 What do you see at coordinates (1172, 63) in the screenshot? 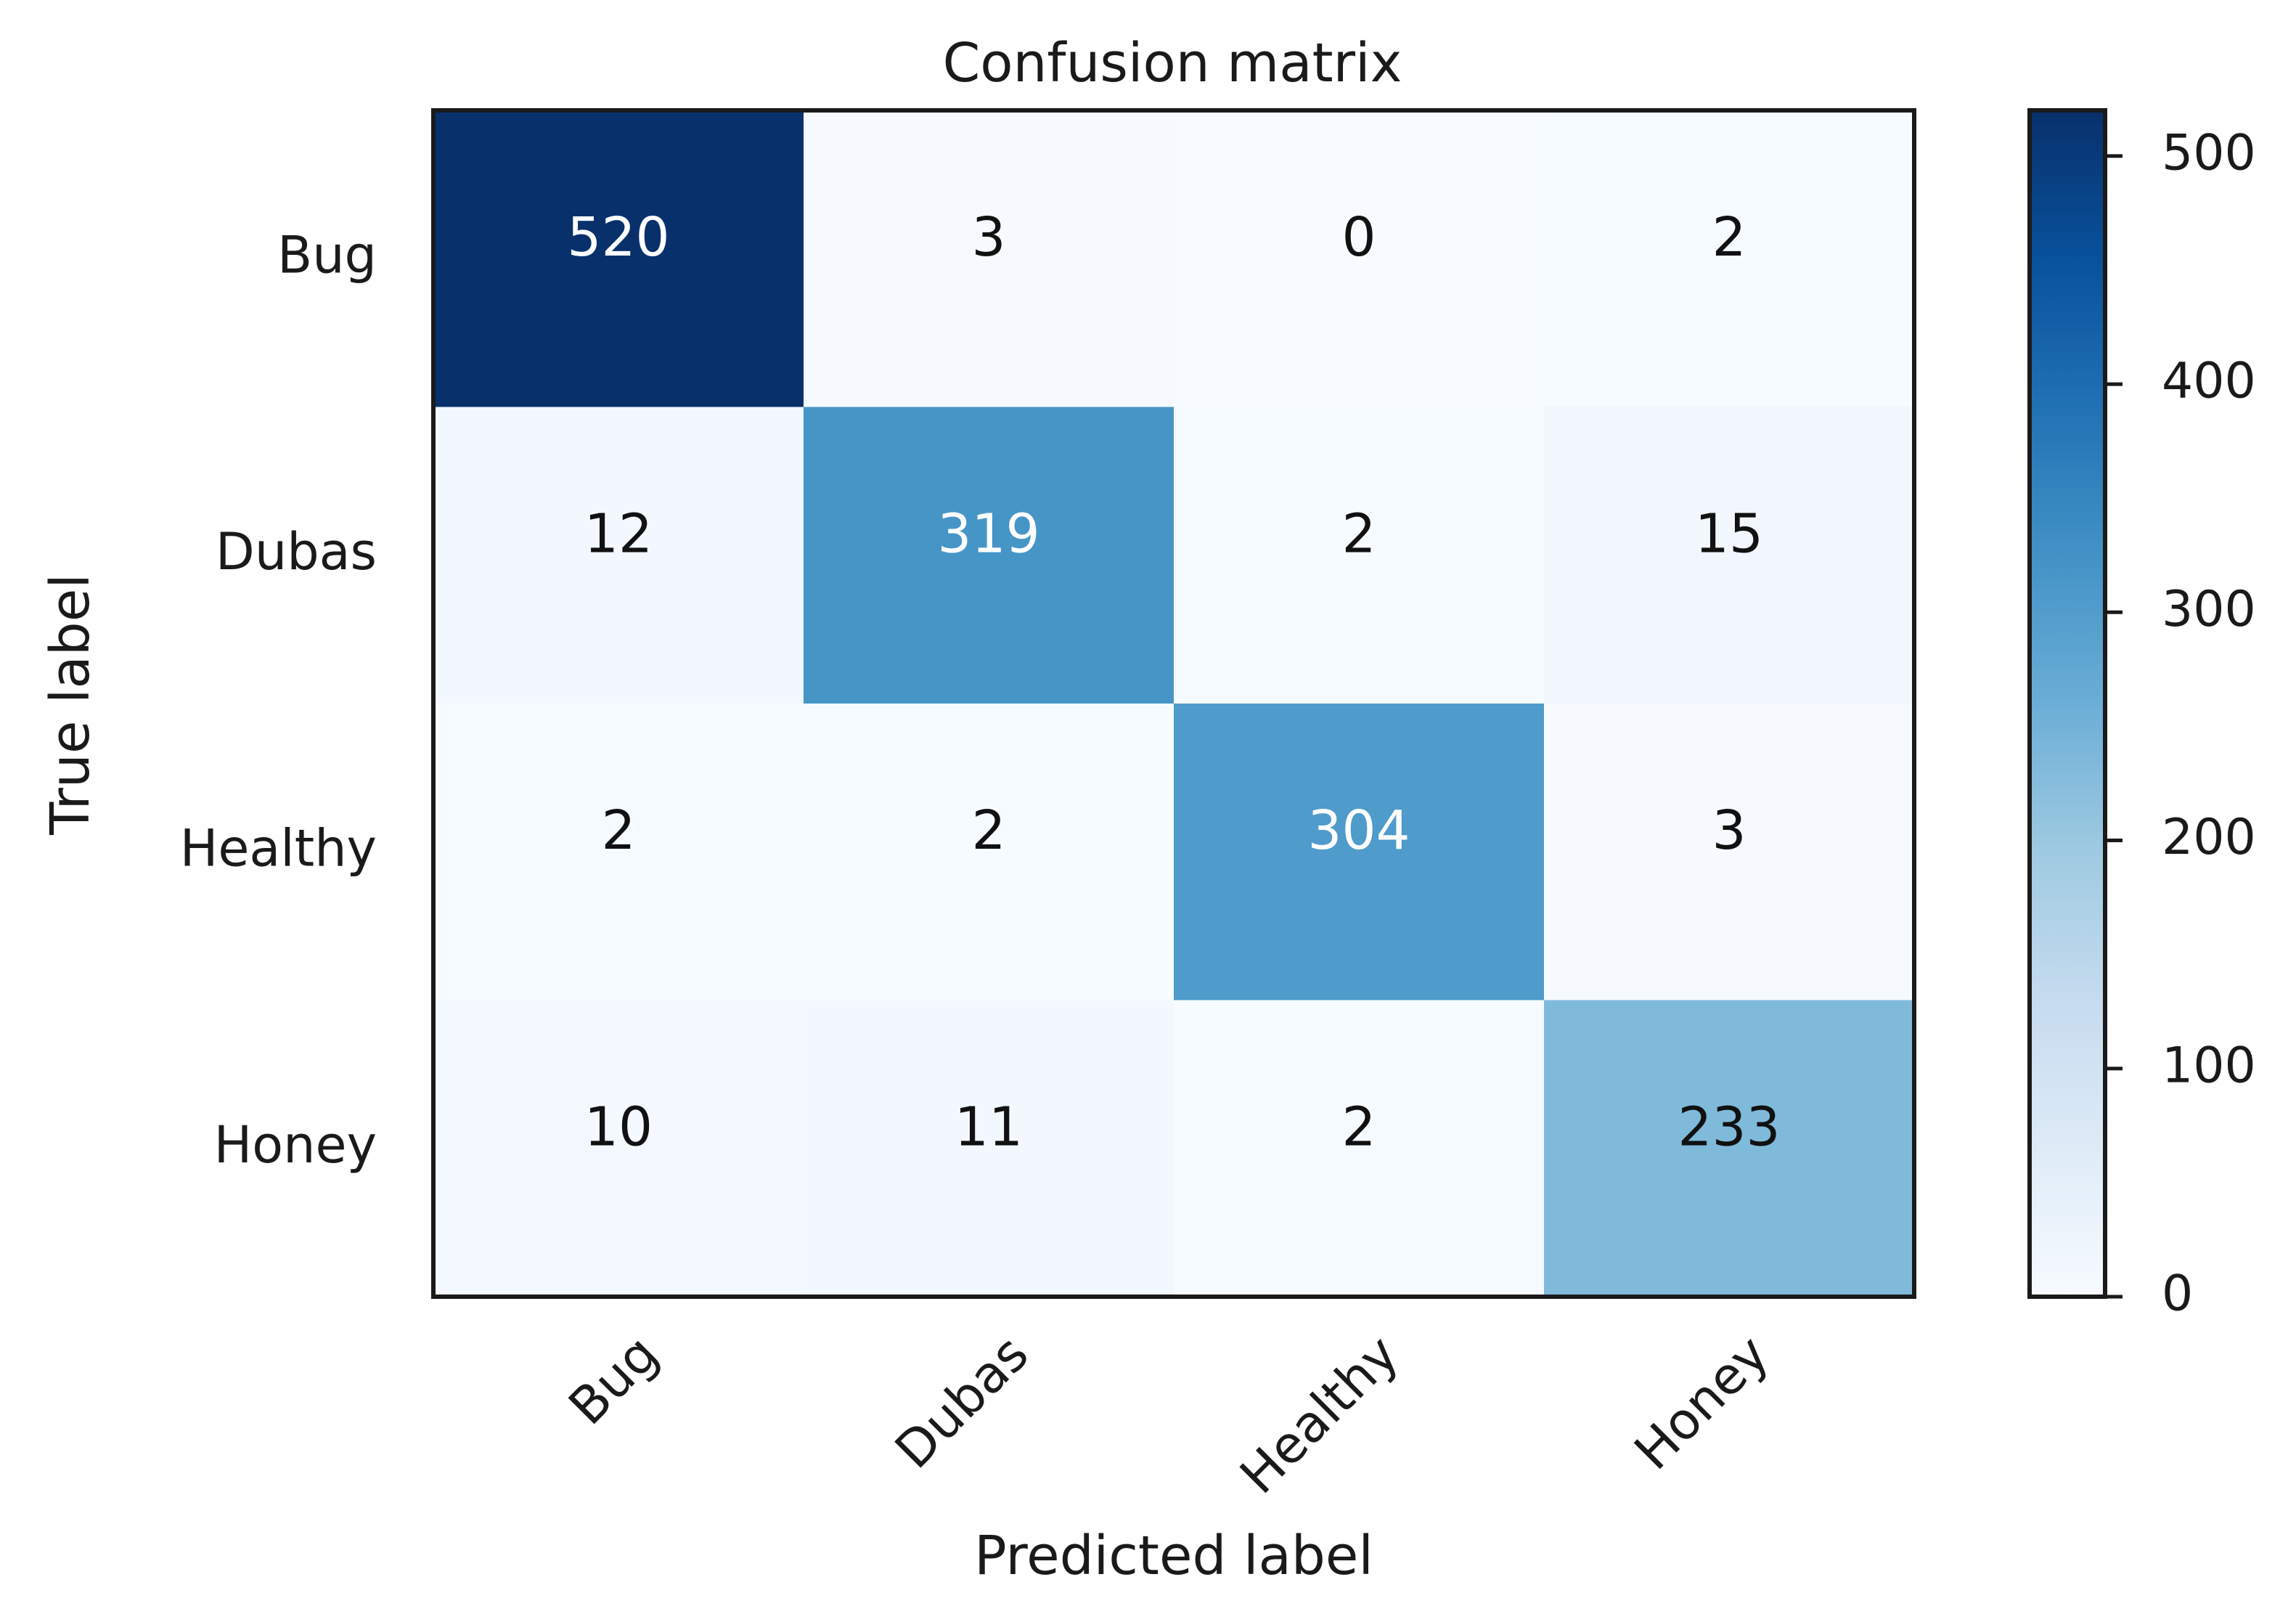
I see `chart-title: Confusion matrix` at bounding box center [1172, 63].